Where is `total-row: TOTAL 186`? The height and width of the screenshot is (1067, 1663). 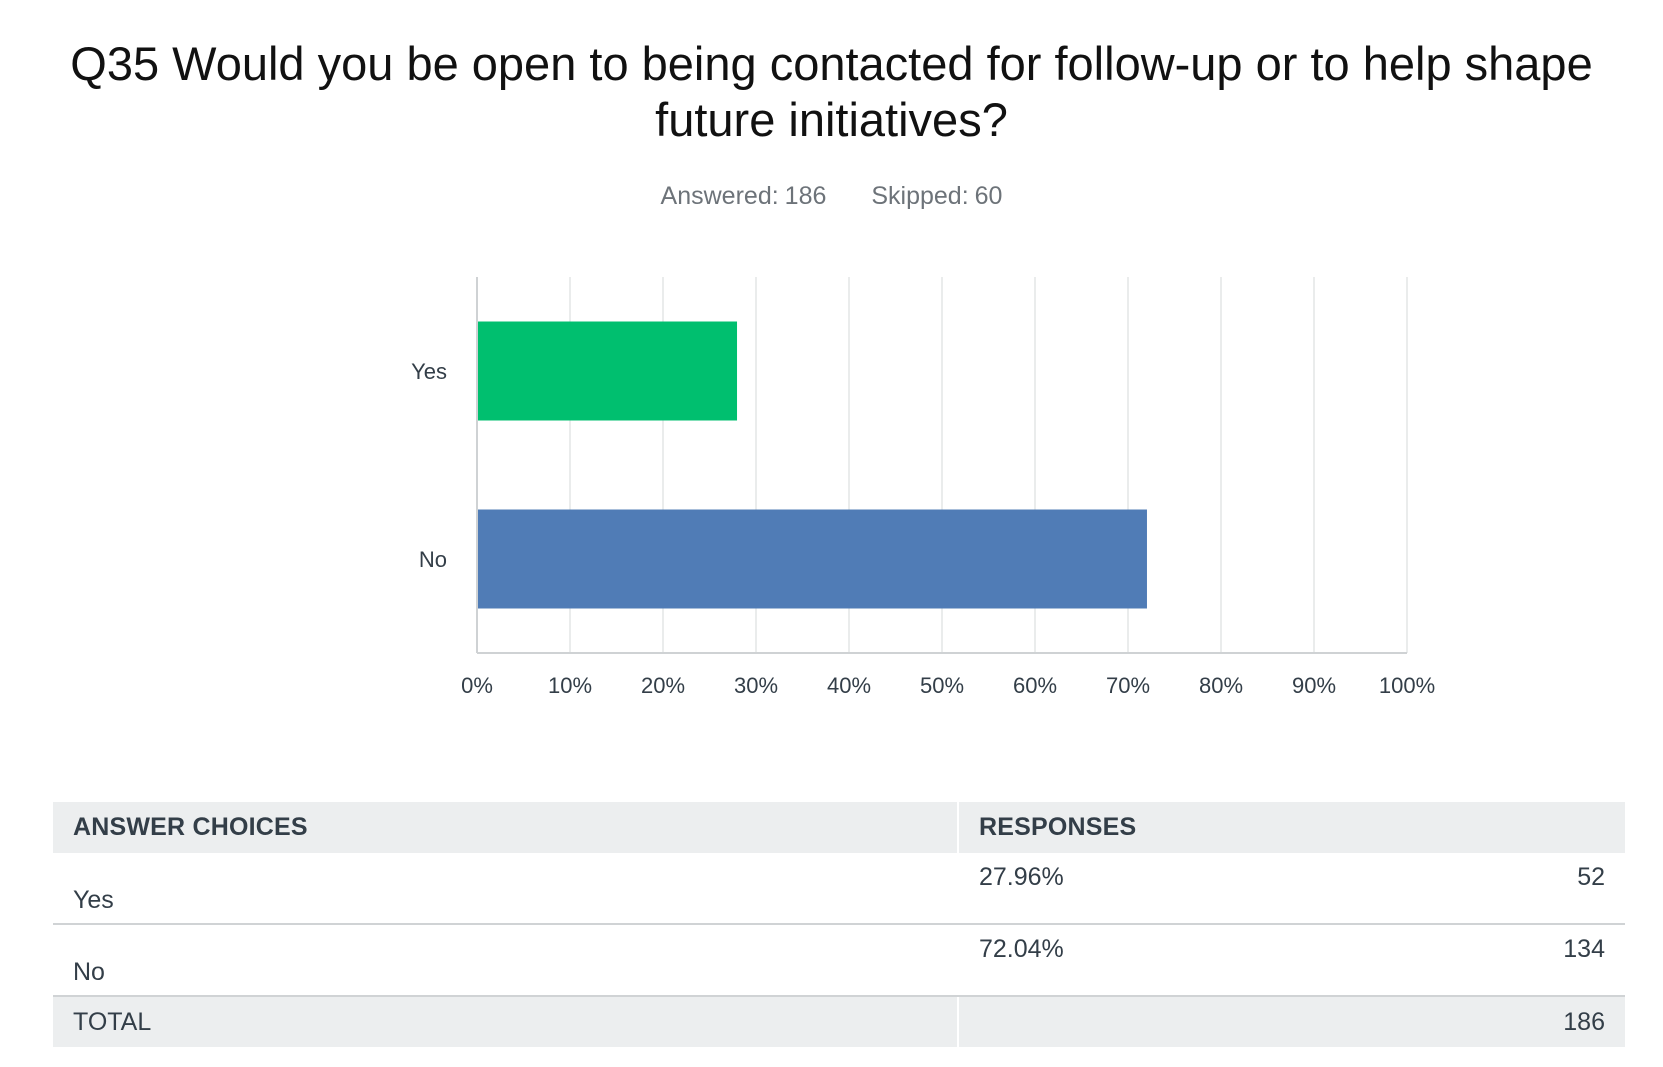 total-row: TOTAL 186 is located at coordinates (839, 1021).